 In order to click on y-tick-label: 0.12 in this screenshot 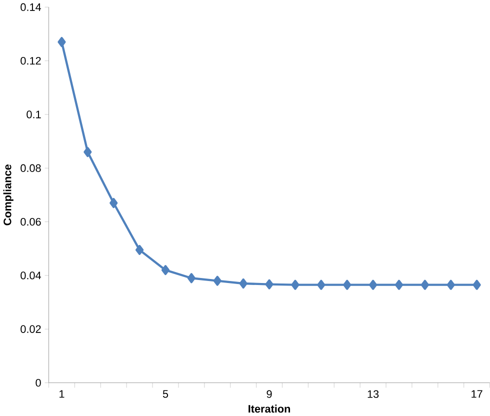, I will do `click(30, 60)`.